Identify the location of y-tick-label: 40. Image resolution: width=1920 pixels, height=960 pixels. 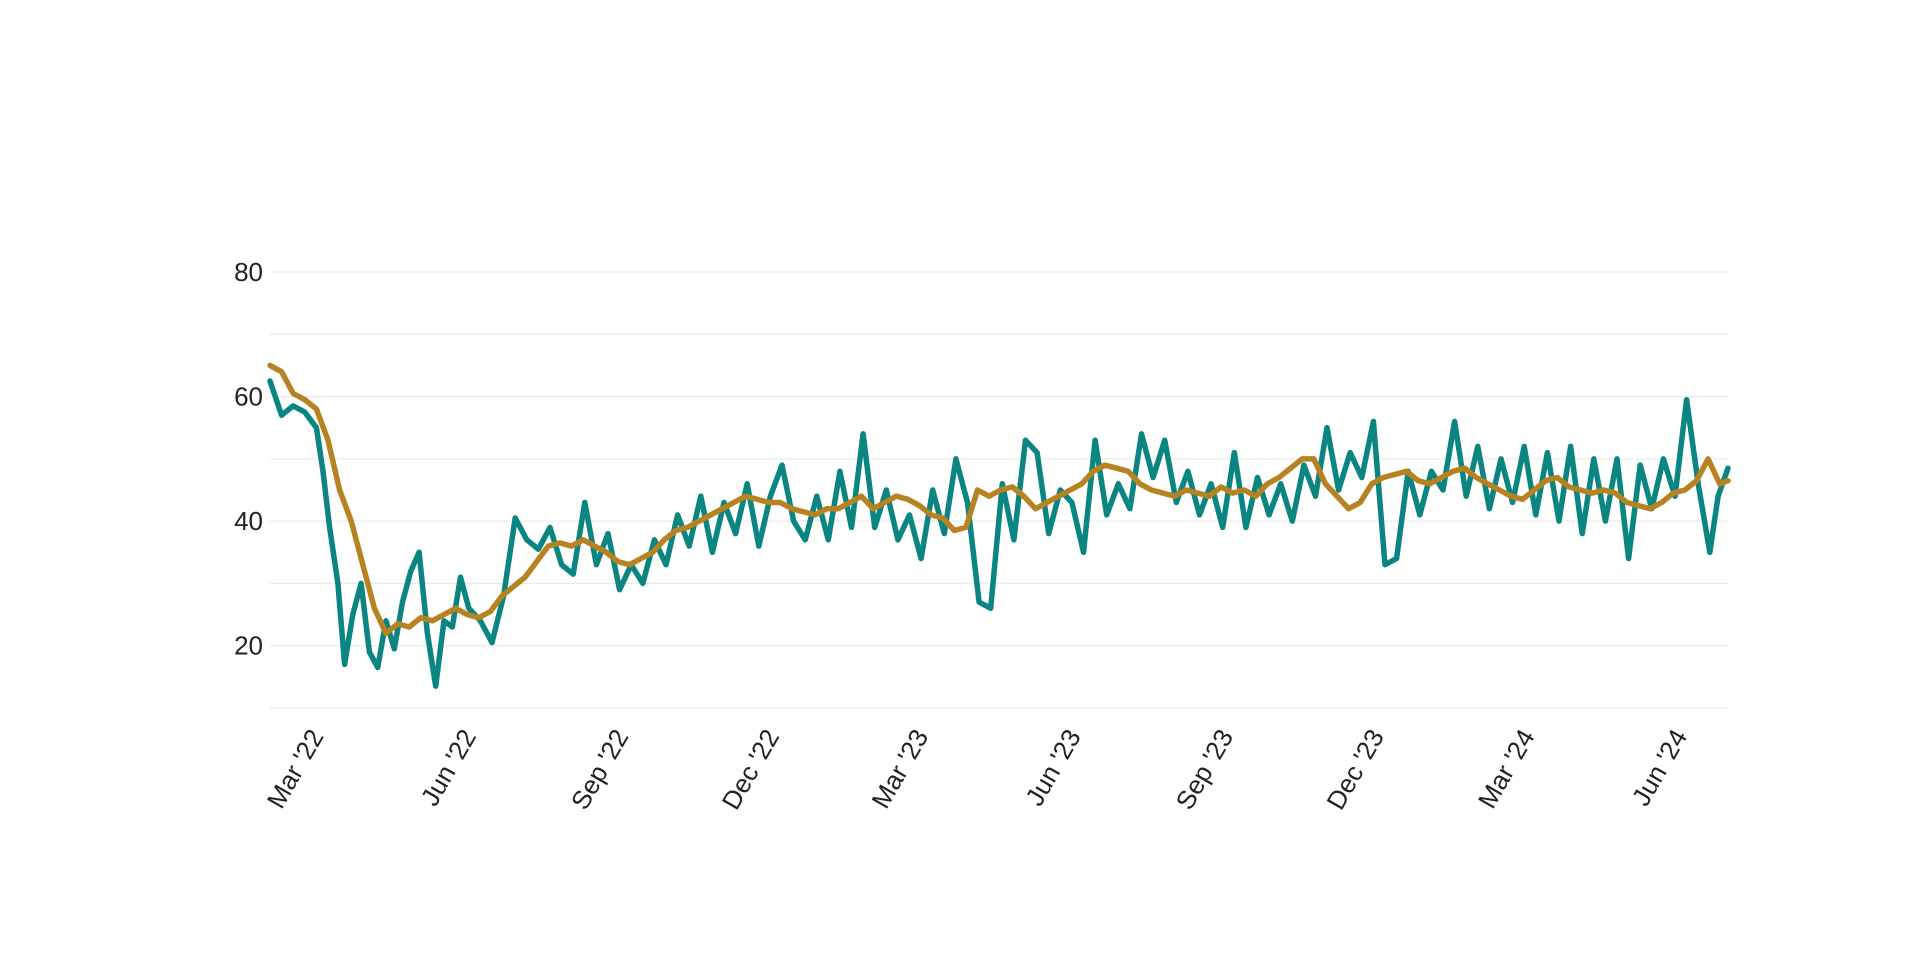
(248, 521).